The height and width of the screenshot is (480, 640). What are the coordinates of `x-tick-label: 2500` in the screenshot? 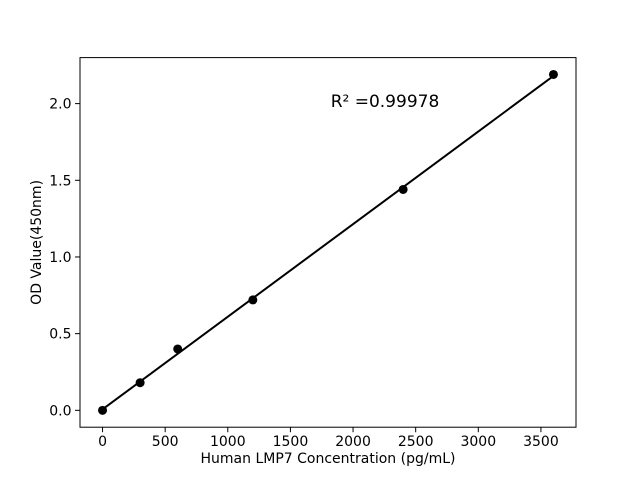 It's located at (416, 442).